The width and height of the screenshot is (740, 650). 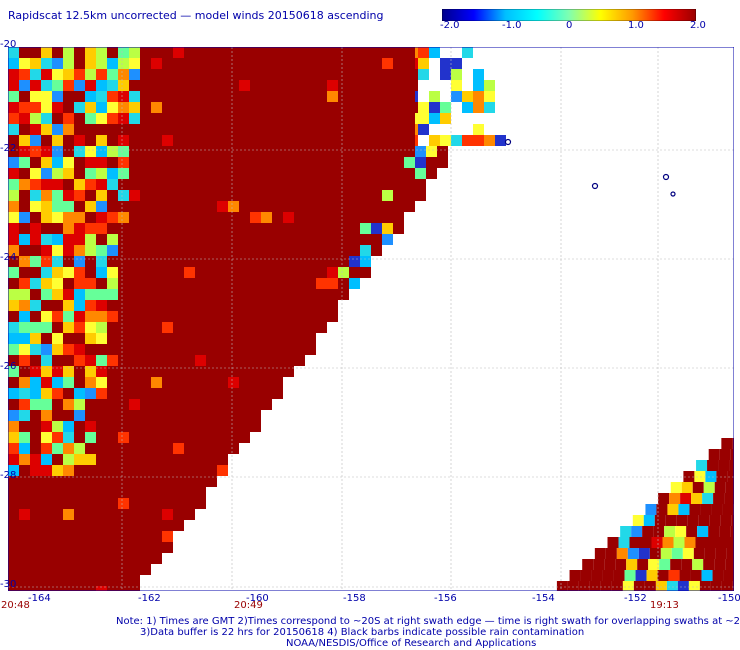 What do you see at coordinates (149, 598) in the screenshot?
I see `lon-tick: -162` at bounding box center [149, 598].